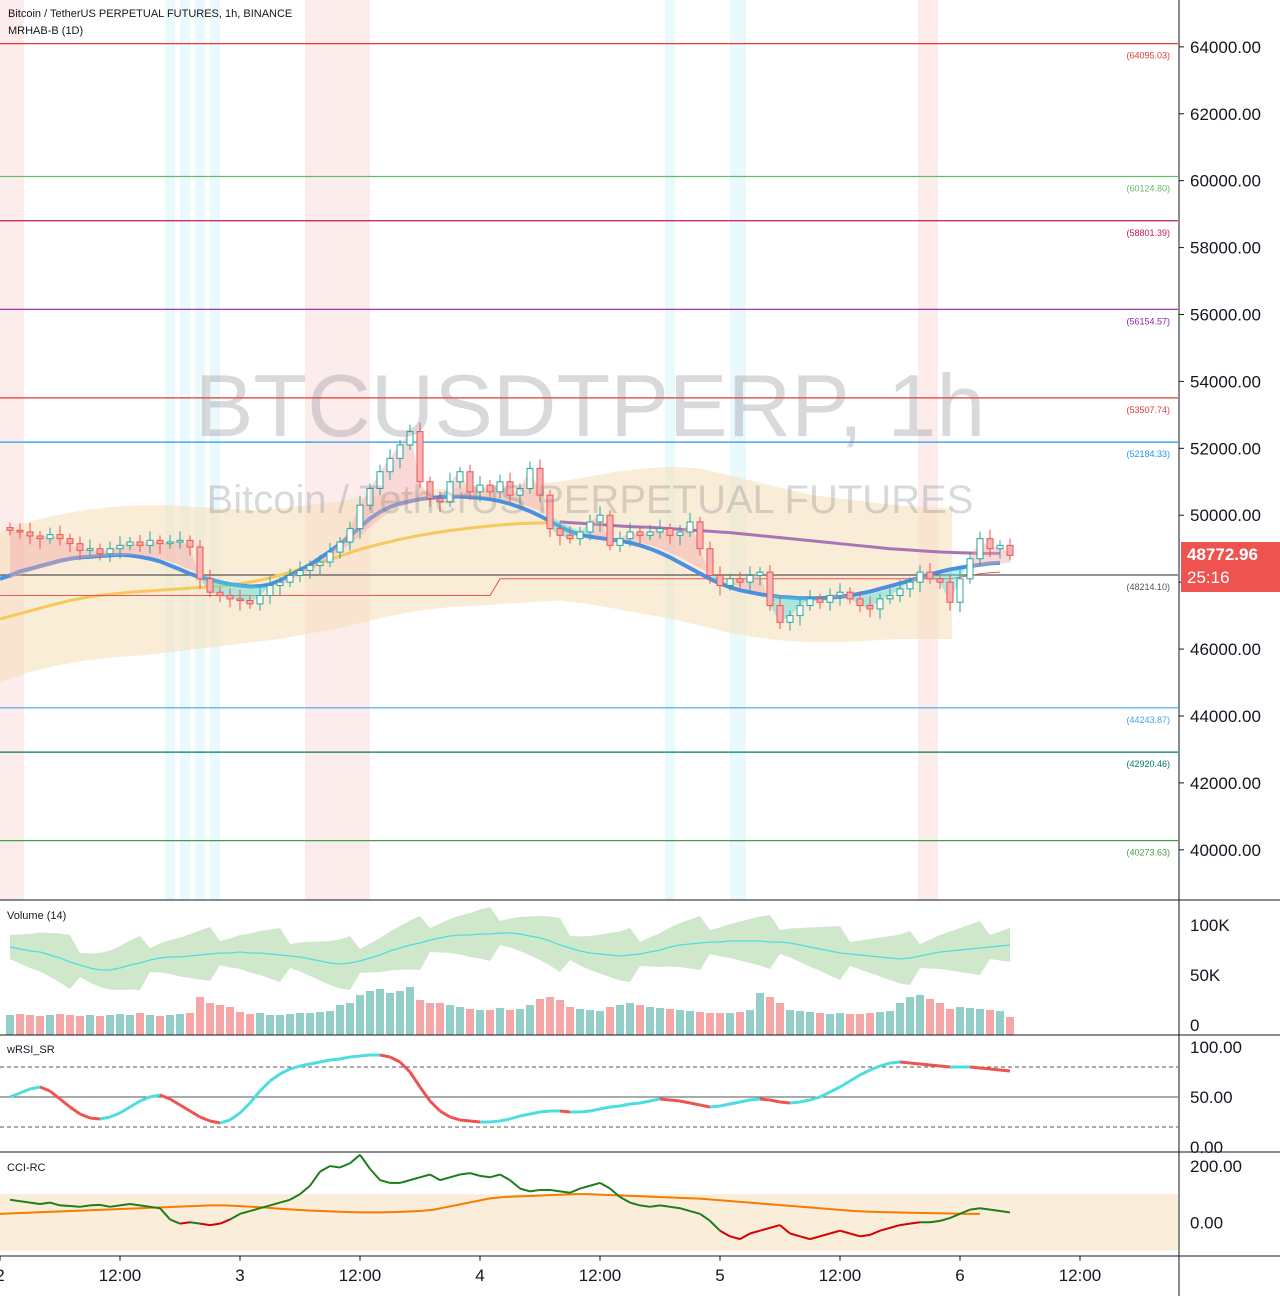  I want to click on volume-pane-title: Volume (14), so click(37, 916).